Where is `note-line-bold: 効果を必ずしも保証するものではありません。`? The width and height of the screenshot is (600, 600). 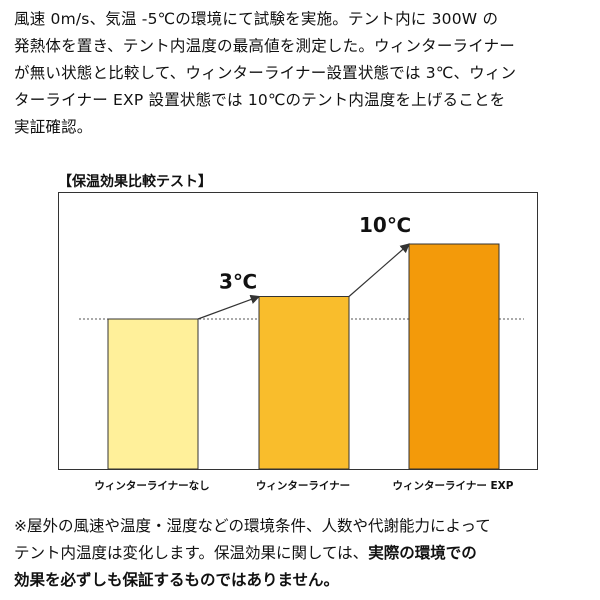
note-line-bold: 効果を必ずしも保証するものではありません。 is located at coordinates (177, 580).